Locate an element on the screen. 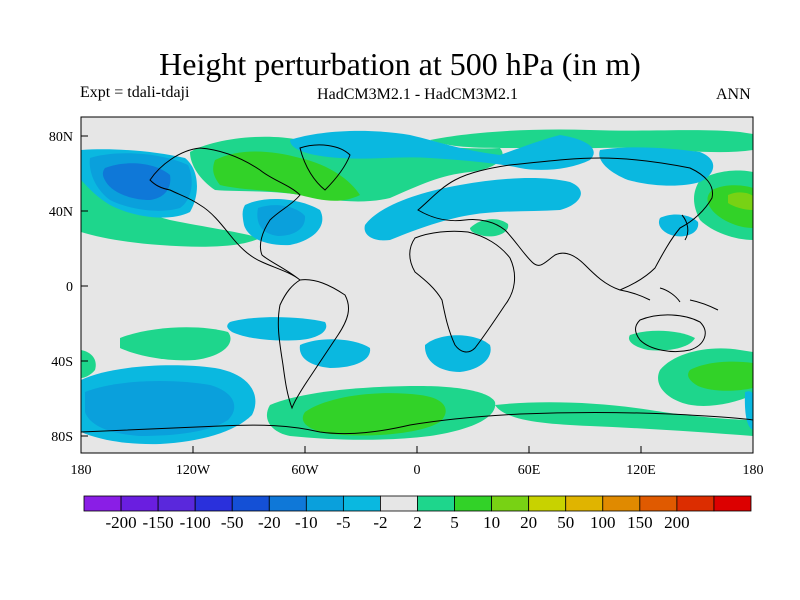 The height and width of the screenshot is (600, 800). lon-label-120w: 120W is located at coordinates (193, 470).